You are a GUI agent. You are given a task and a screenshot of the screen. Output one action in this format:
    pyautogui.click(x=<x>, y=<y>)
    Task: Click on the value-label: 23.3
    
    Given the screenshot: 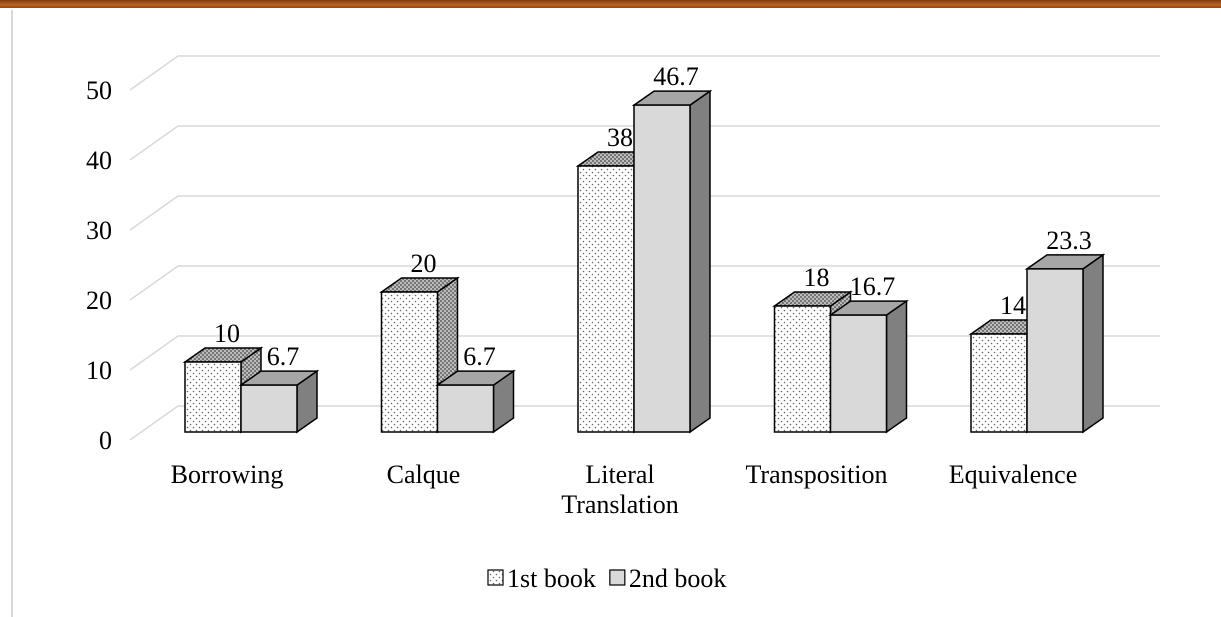 What is the action you would take?
    pyautogui.click(x=1069, y=240)
    